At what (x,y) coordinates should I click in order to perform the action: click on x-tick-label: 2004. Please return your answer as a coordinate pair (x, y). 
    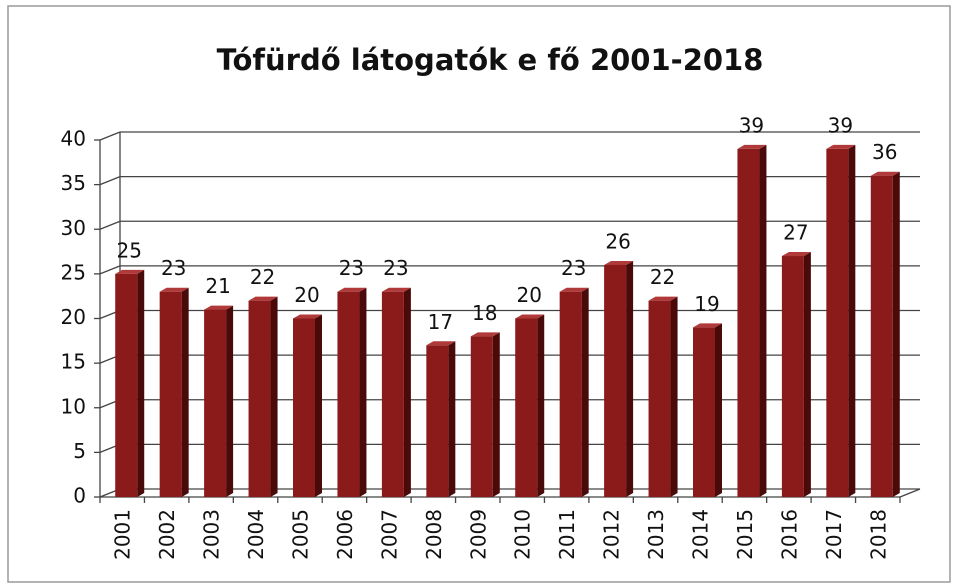
    Looking at the image, I should click on (256, 534).